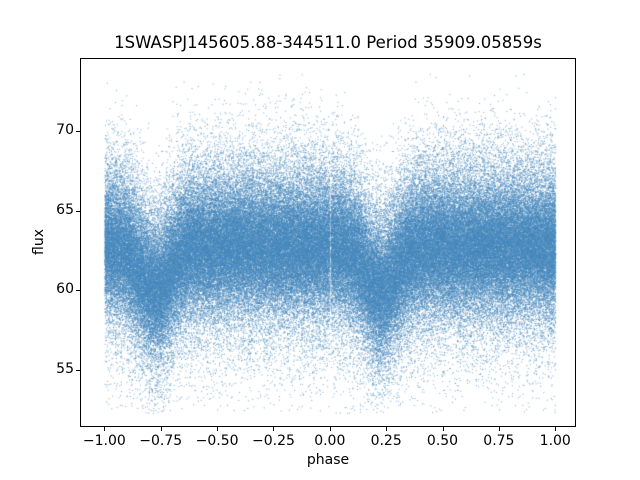 The width and height of the screenshot is (640, 480). What do you see at coordinates (386, 441) in the screenshot?
I see `x-tick-label: 0.25` at bounding box center [386, 441].